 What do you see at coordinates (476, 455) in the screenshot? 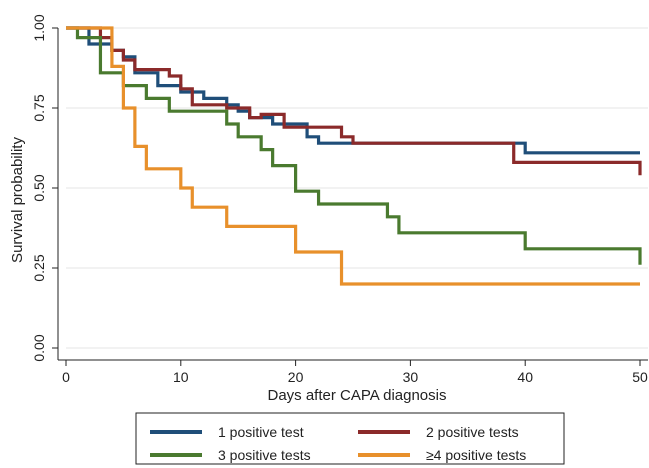
I see `legend-label-4: ≥4 positive tests` at bounding box center [476, 455].